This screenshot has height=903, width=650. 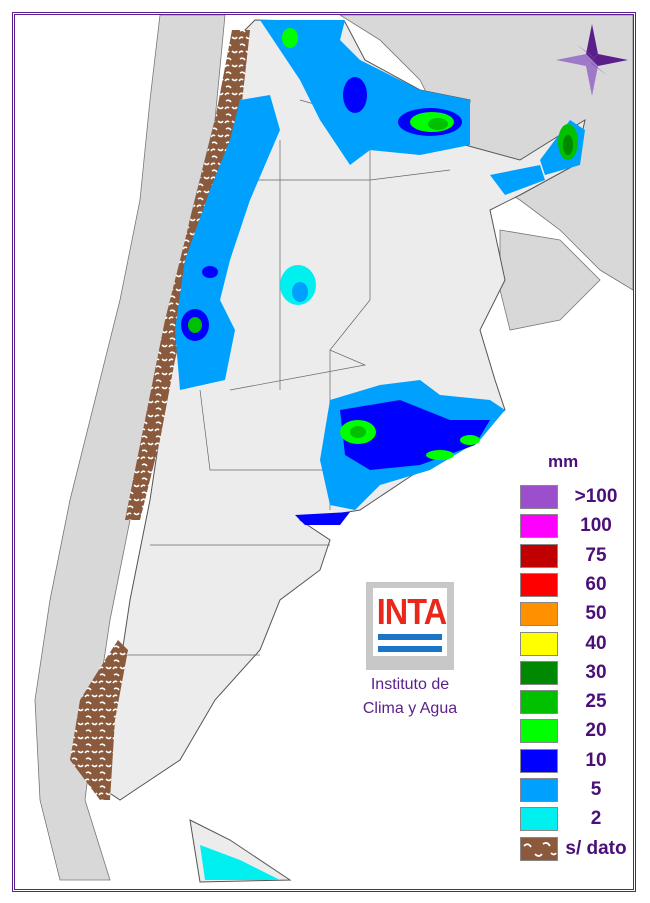 What do you see at coordinates (596, 702) in the screenshot?
I see `legend-label: 25` at bounding box center [596, 702].